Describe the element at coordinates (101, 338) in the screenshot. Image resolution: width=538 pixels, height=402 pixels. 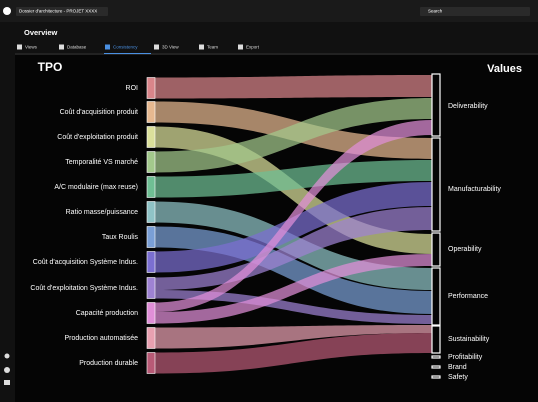
I see `left-node-label: Production automatisée` at that location.